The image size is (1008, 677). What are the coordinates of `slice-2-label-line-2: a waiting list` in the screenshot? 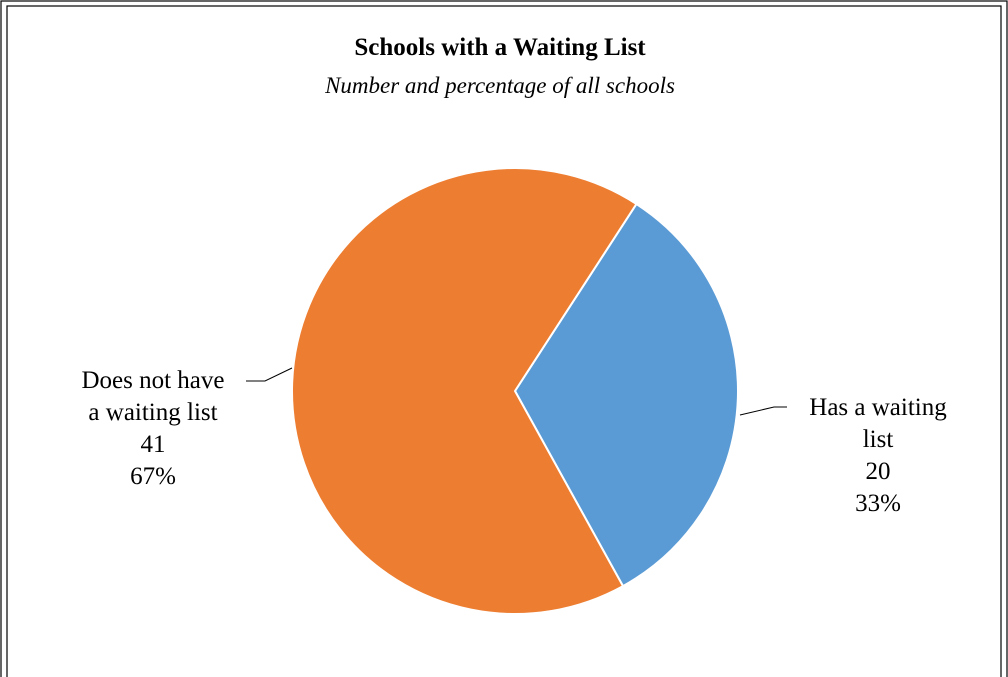 It's located at (152, 412).